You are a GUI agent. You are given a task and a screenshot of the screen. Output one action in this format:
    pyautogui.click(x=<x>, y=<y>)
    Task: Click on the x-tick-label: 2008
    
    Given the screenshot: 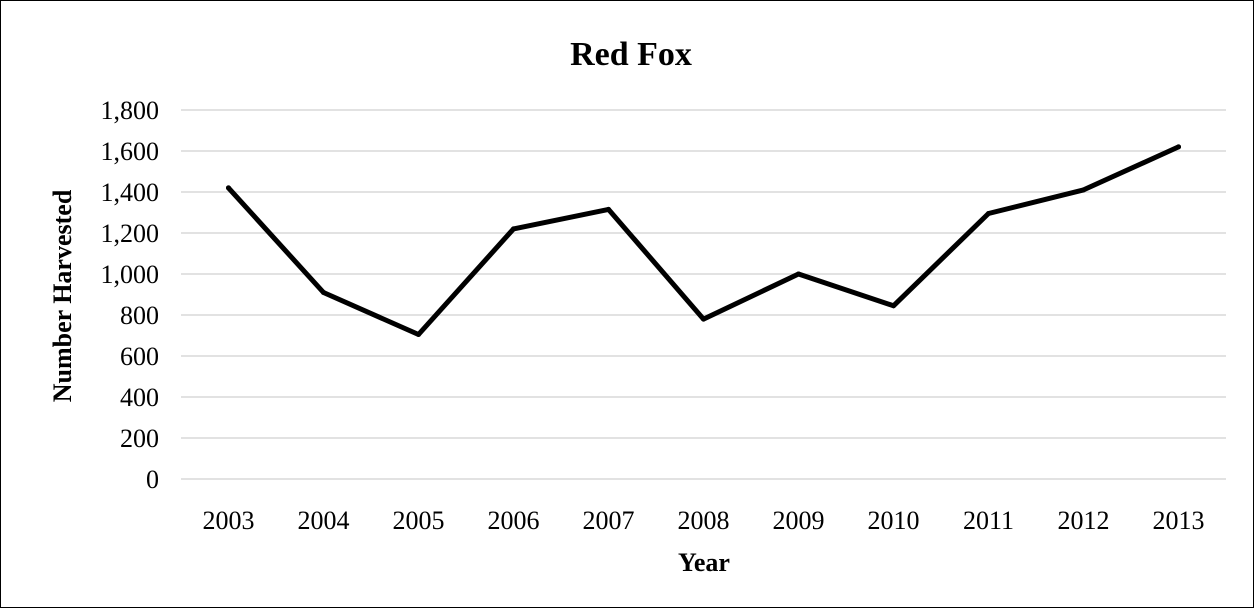 What is the action you would take?
    pyautogui.click(x=704, y=520)
    